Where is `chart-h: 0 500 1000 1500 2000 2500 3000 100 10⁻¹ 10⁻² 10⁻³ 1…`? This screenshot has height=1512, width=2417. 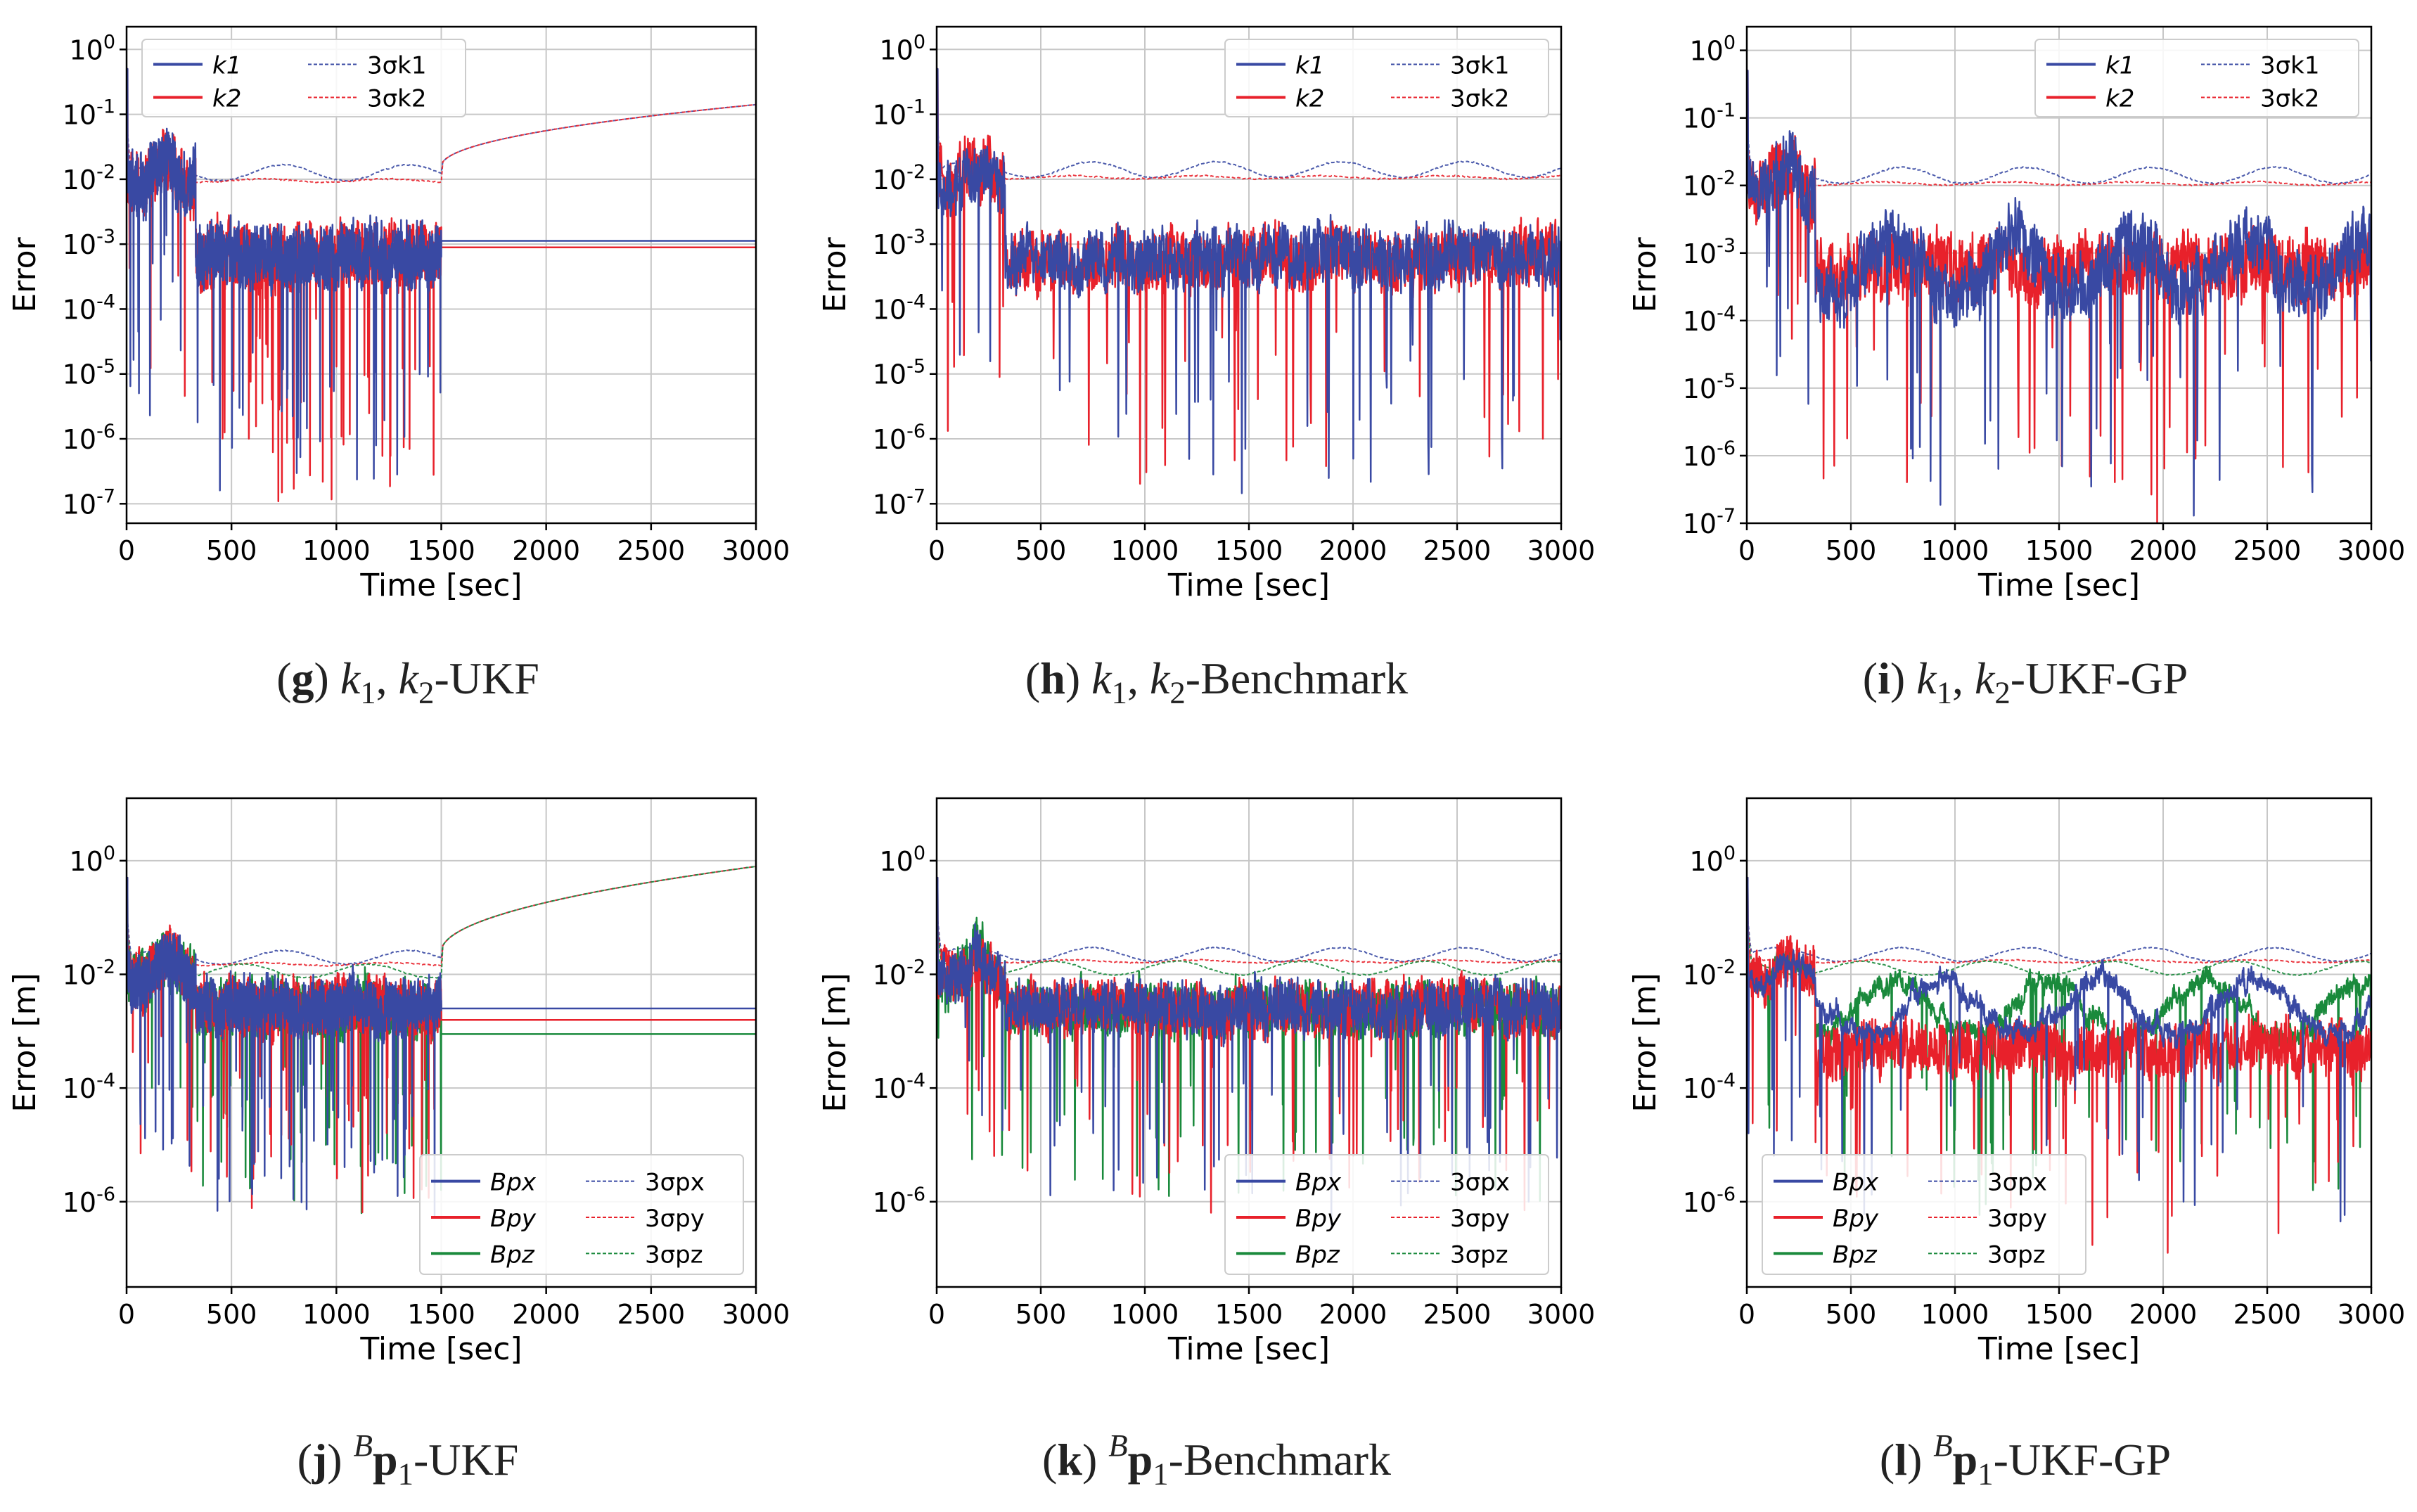
chart-h: 0 500 1000 1500 2000 2500 3000 100 10⁻¹ 10⁻² 10⁻³ 1… is located at coordinates (1206, 314).